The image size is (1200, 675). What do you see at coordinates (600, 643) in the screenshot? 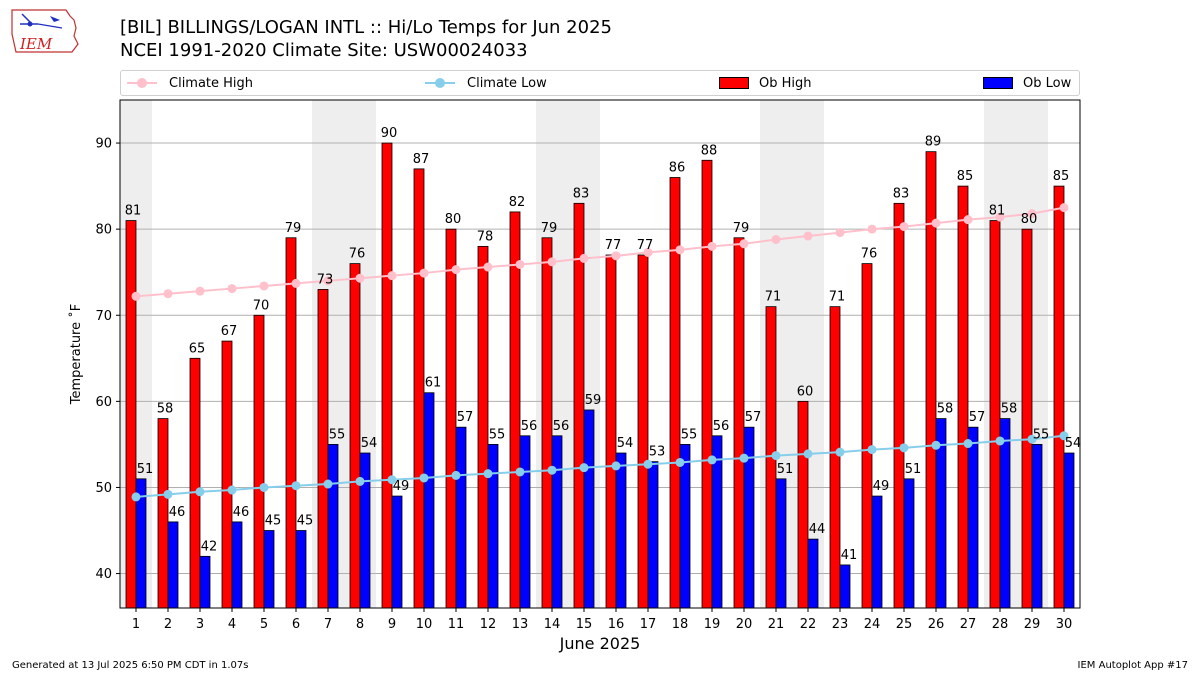
I see `x-axis-title: June 2025` at bounding box center [600, 643].